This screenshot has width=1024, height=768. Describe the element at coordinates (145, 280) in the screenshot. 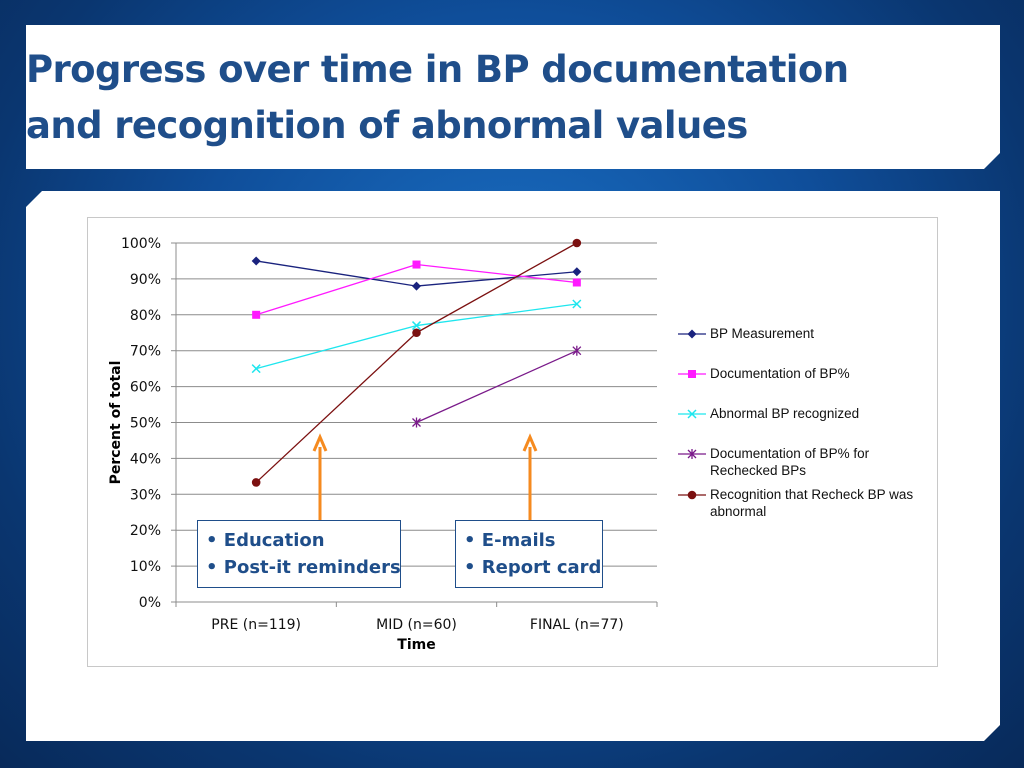

I see `y-tick-label: 90%` at that location.